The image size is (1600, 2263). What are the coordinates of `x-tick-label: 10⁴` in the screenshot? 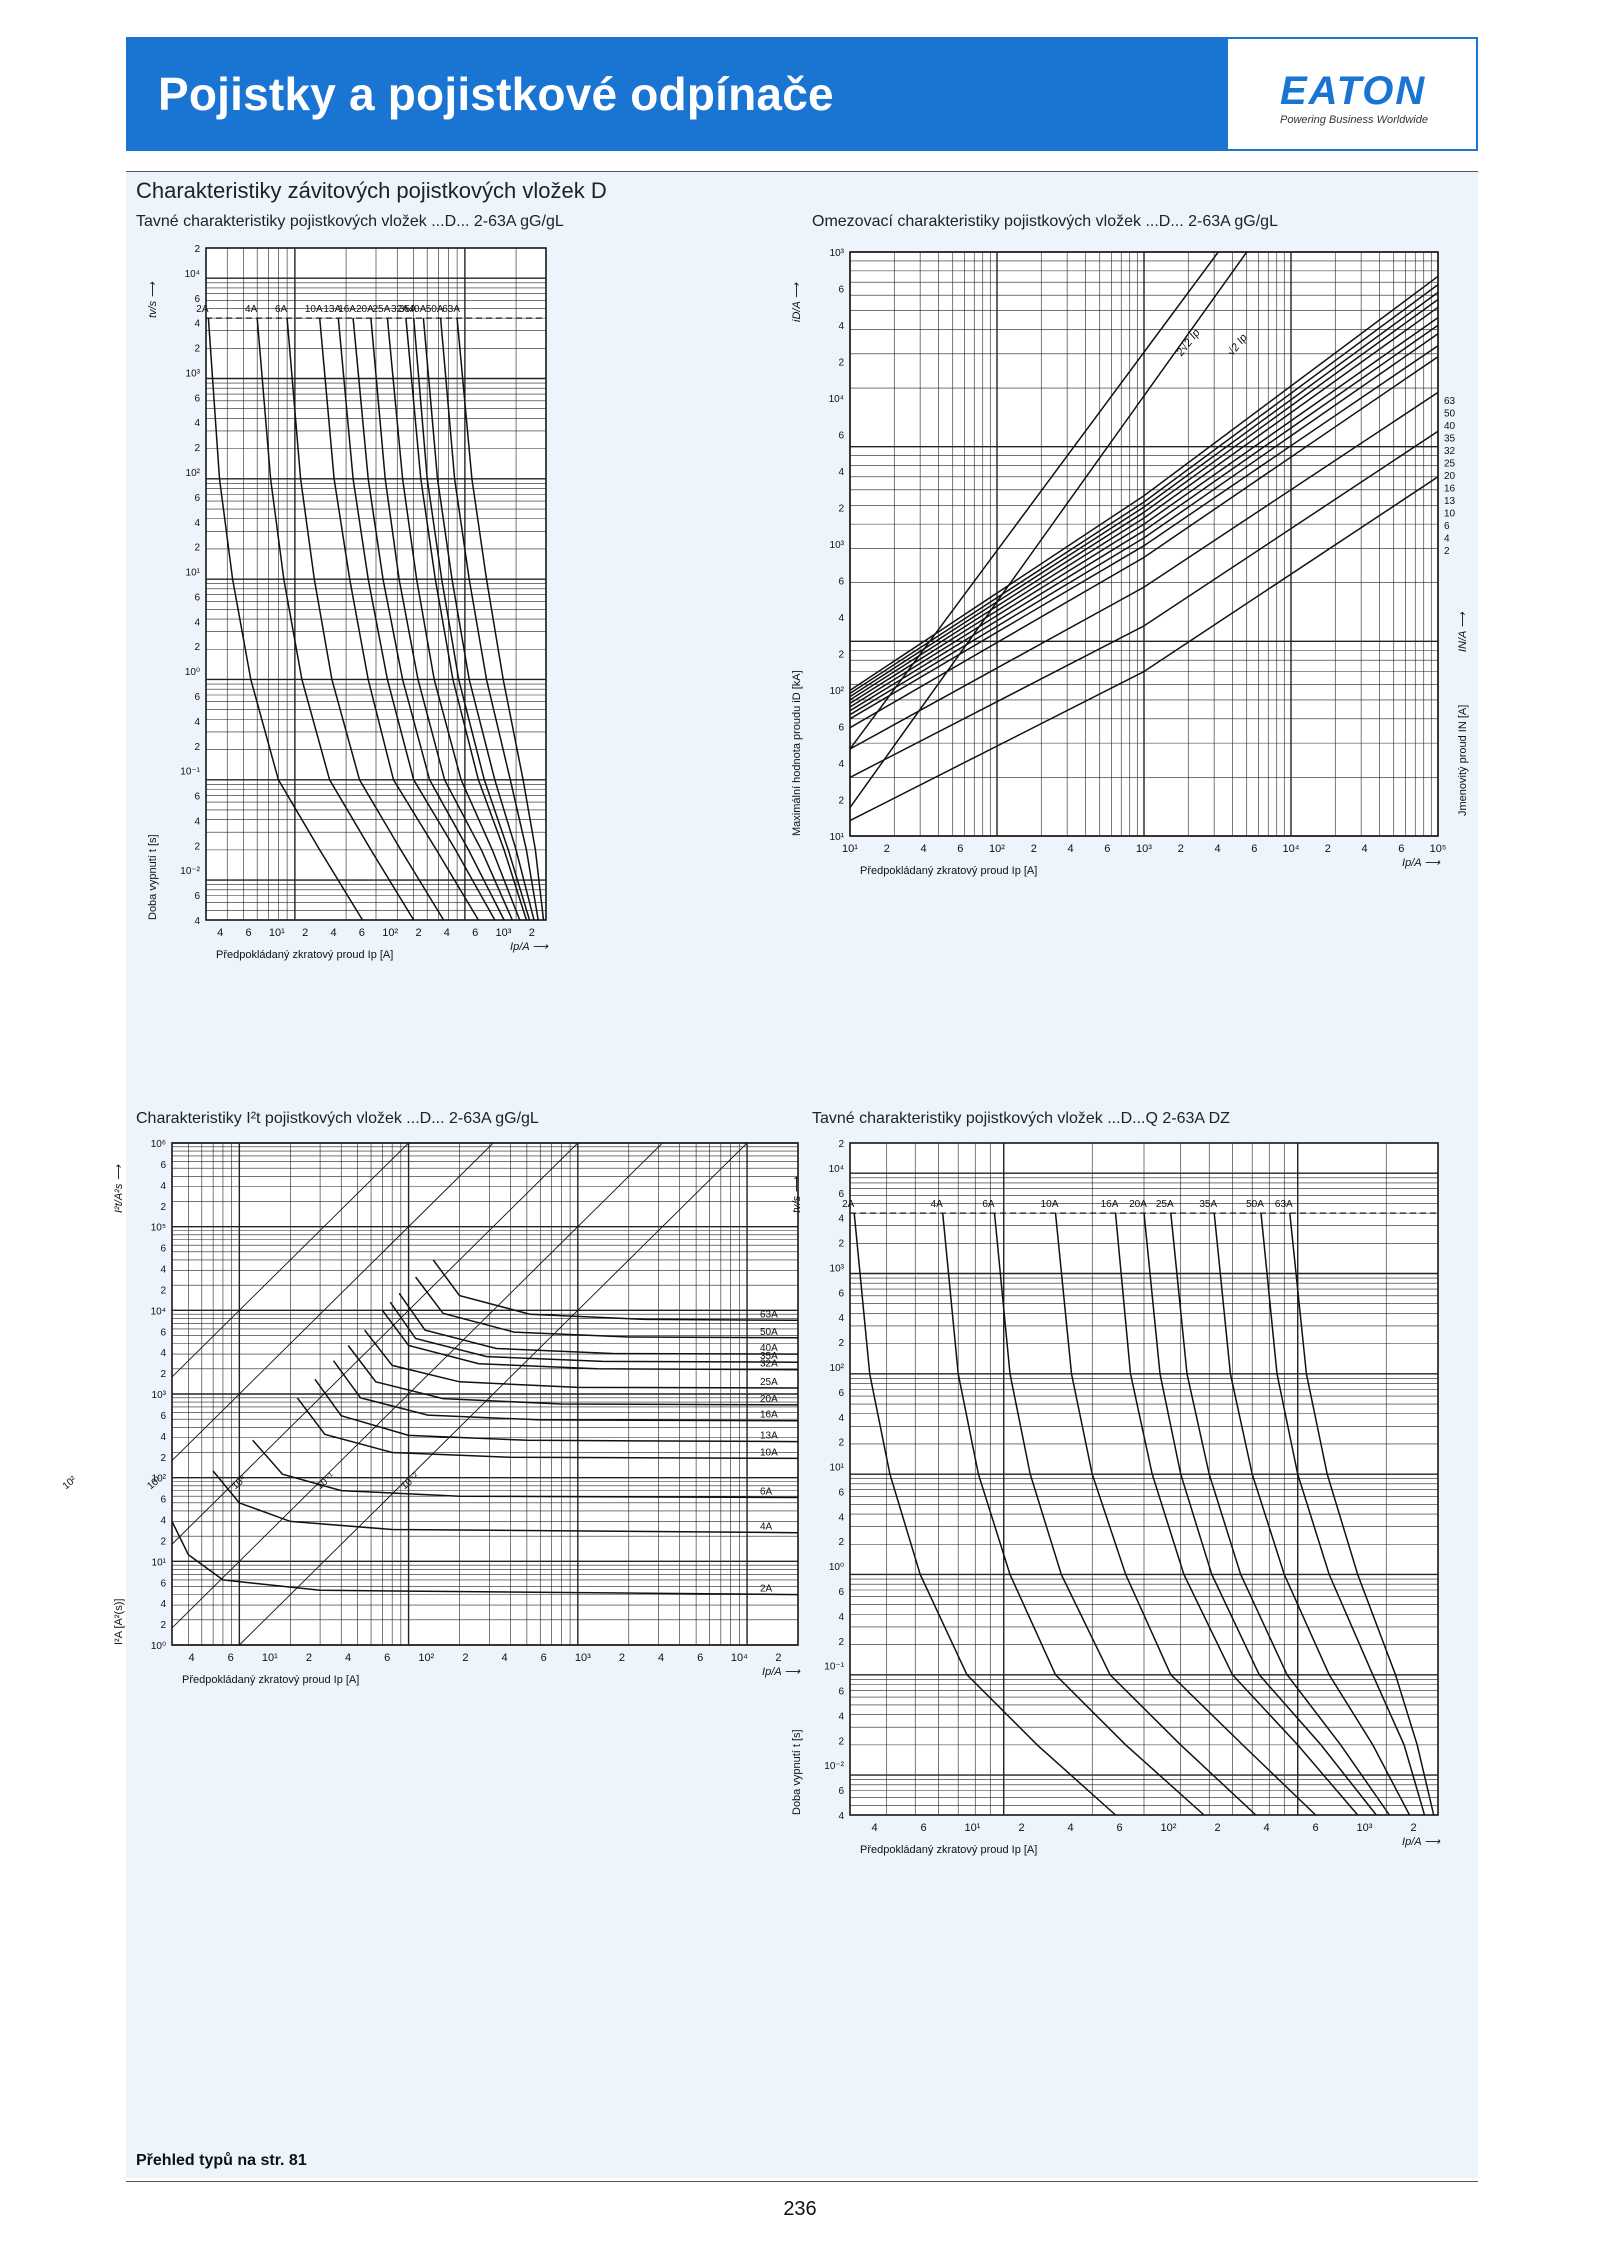 It's located at (739, 1658).